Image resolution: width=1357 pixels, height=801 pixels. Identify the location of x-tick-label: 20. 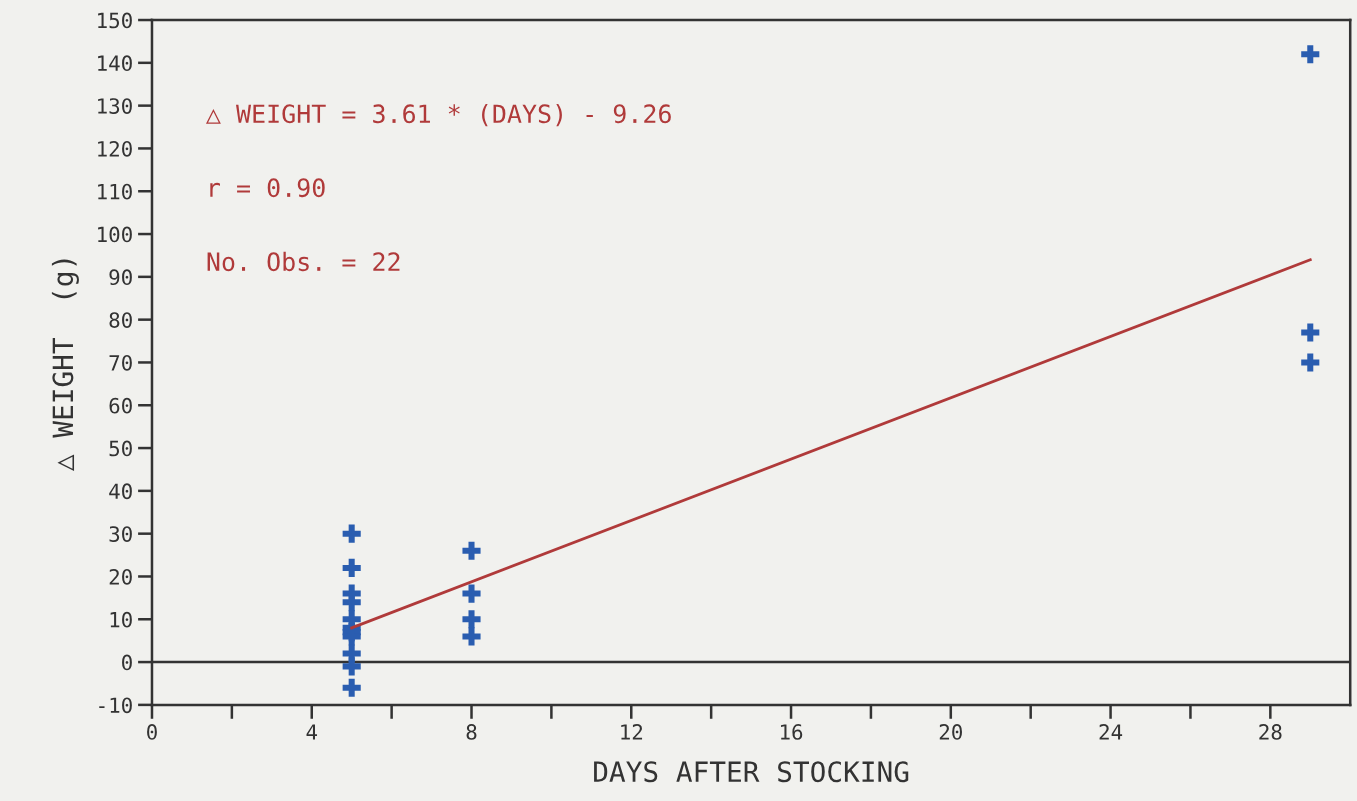
(950, 732).